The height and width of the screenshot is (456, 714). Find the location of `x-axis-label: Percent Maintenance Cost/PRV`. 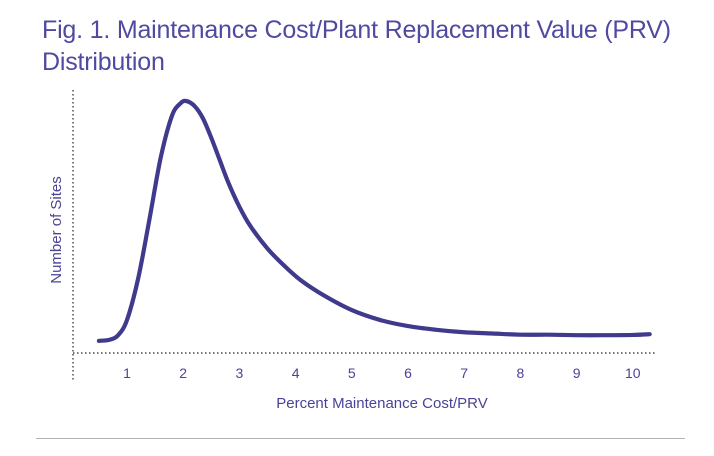

x-axis-label: Percent Maintenance Cost/PRV is located at coordinates (382, 403).